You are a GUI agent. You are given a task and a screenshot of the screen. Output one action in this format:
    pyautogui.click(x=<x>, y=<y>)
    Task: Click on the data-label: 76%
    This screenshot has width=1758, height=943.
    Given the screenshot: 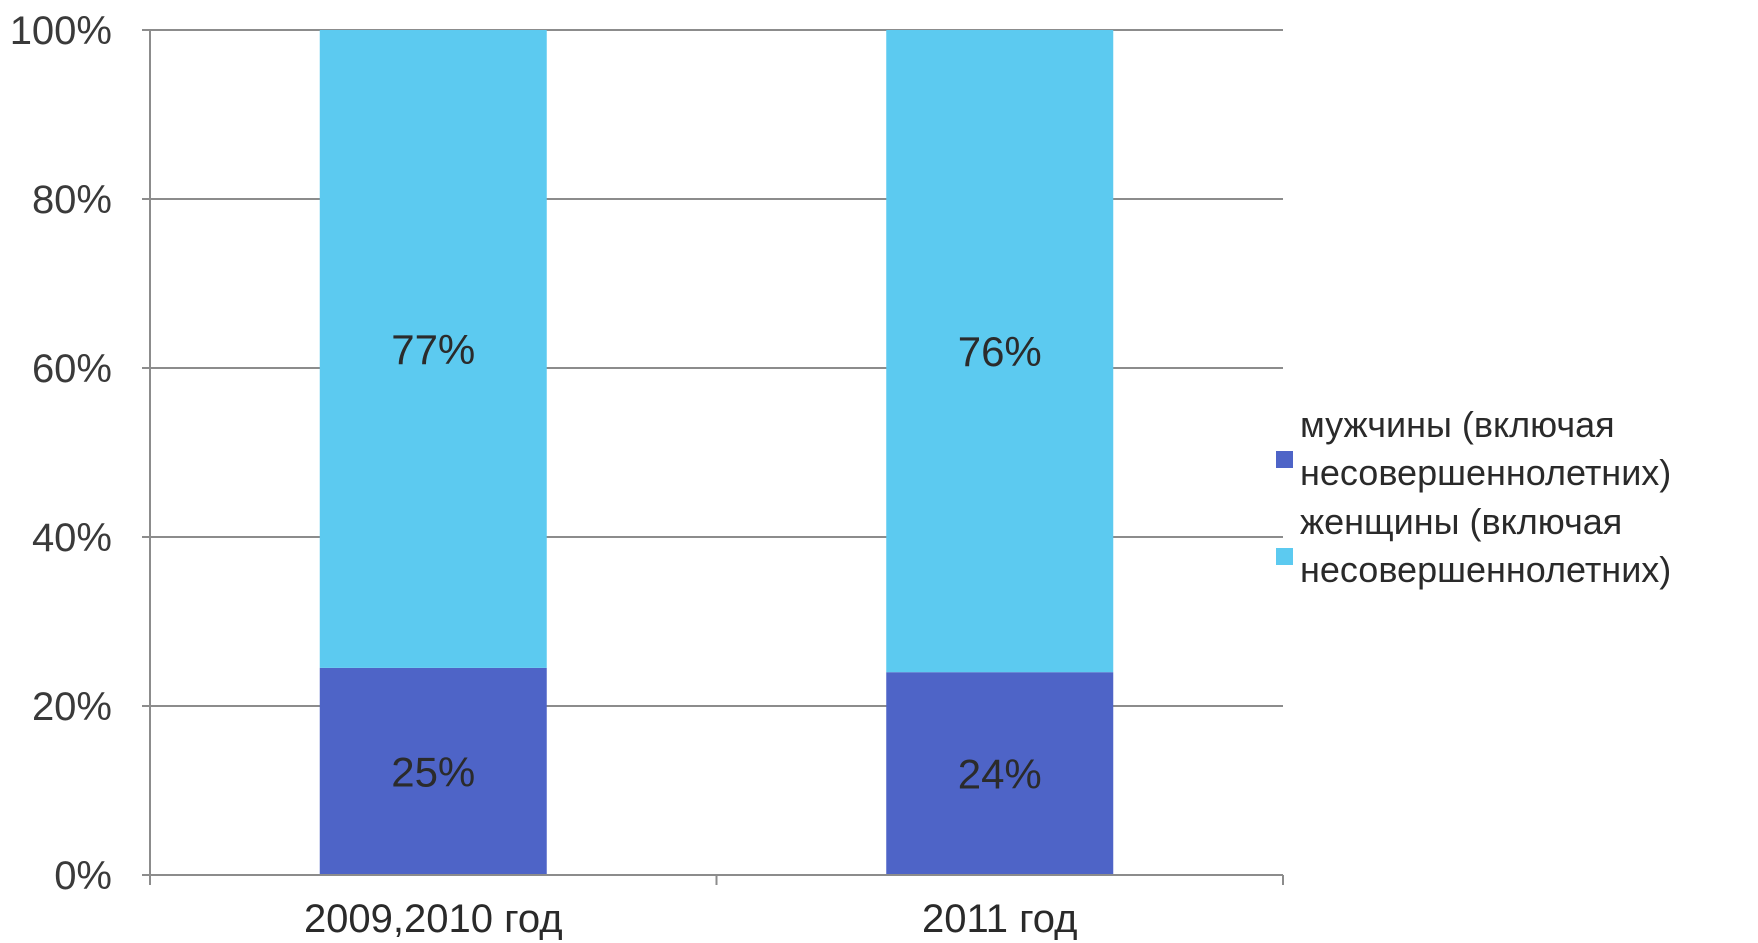 What is the action you would take?
    pyautogui.click(x=1000, y=351)
    